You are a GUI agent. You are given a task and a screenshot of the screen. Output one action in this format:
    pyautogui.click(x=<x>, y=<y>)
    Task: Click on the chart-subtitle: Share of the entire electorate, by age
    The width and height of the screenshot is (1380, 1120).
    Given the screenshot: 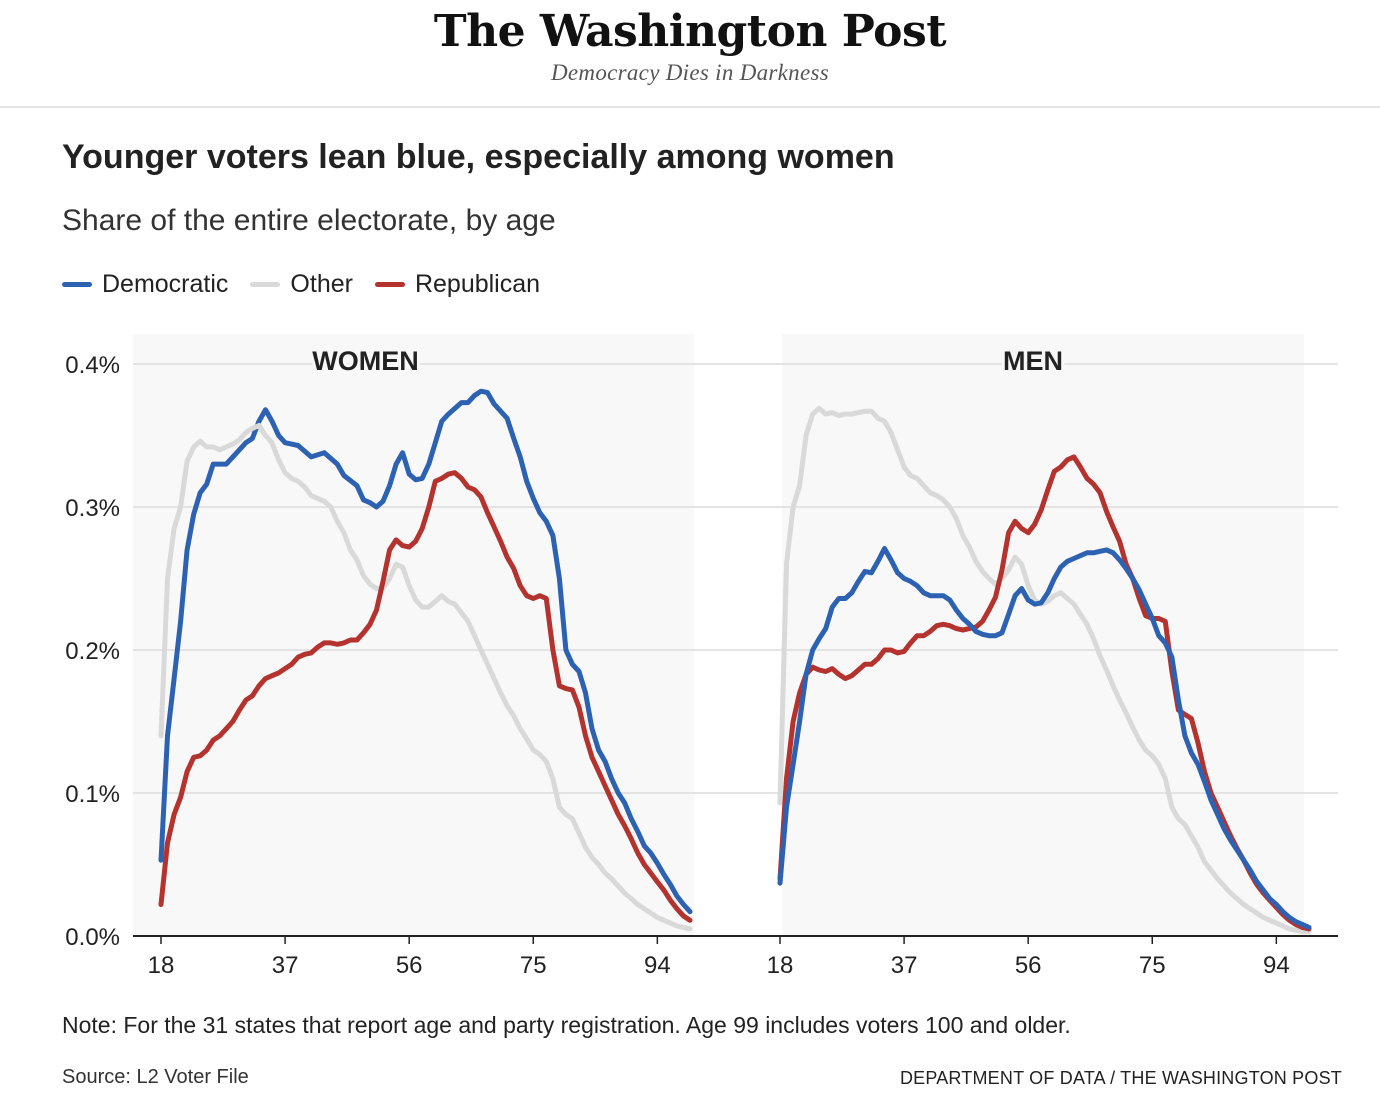 What is the action you would take?
    pyautogui.click(x=309, y=220)
    